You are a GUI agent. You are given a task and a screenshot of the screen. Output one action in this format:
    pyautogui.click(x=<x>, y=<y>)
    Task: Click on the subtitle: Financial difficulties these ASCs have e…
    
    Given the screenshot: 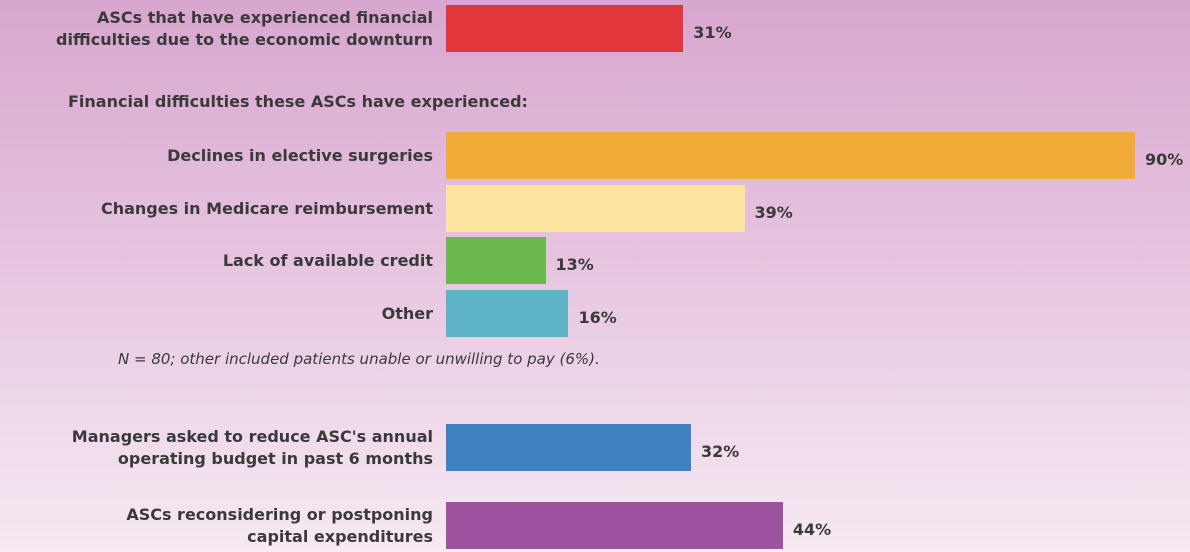 What is the action you would take?
    pyautogui.click(x=298, y=101)
    